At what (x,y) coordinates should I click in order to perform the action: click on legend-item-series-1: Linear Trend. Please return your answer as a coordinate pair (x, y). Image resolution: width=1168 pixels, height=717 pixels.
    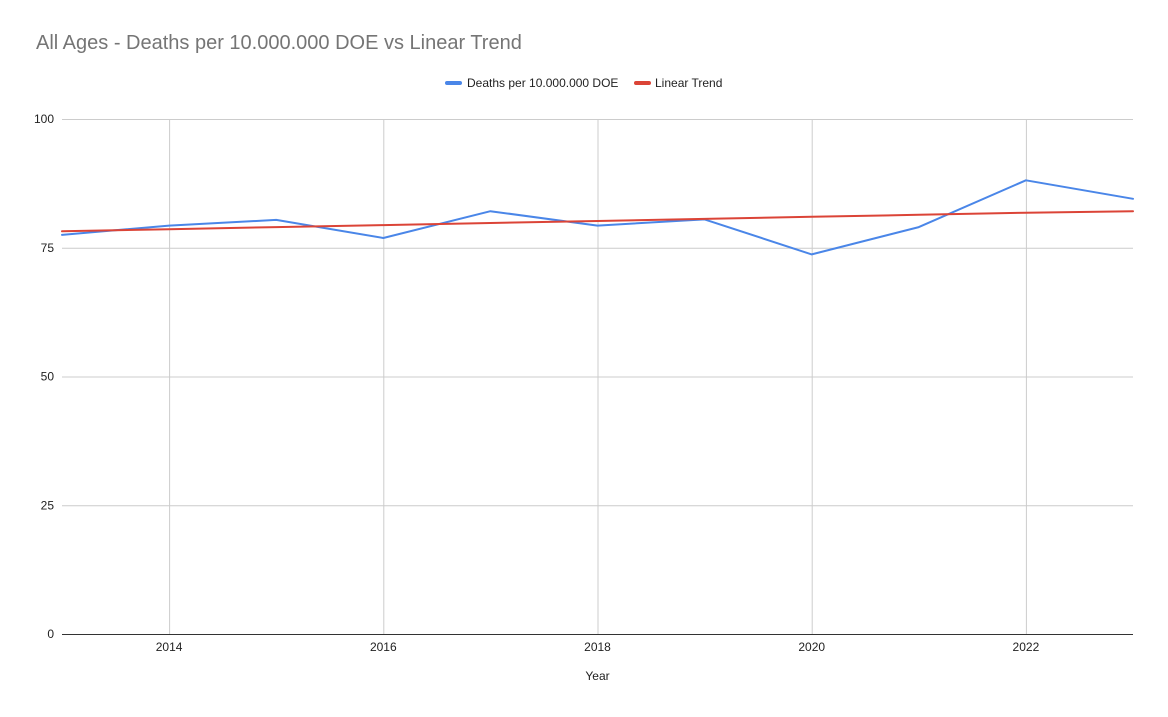
    Looking at the image, I should click on (678, 83).